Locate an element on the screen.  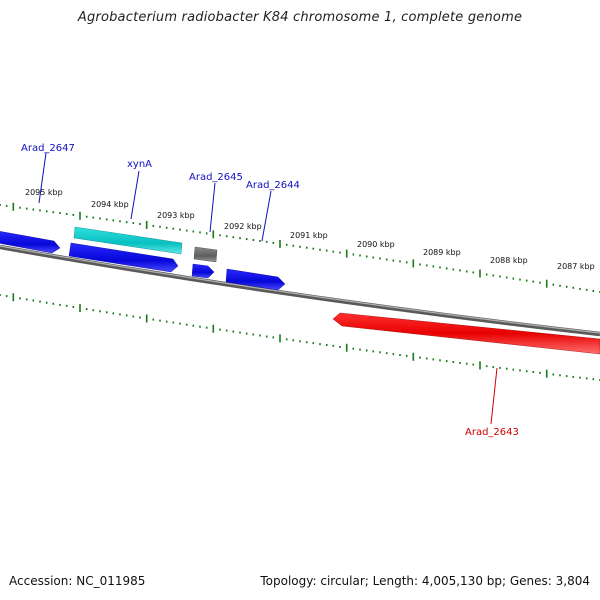
scale-label-2091: 2091 kbp is located at coordinates (309, 235).